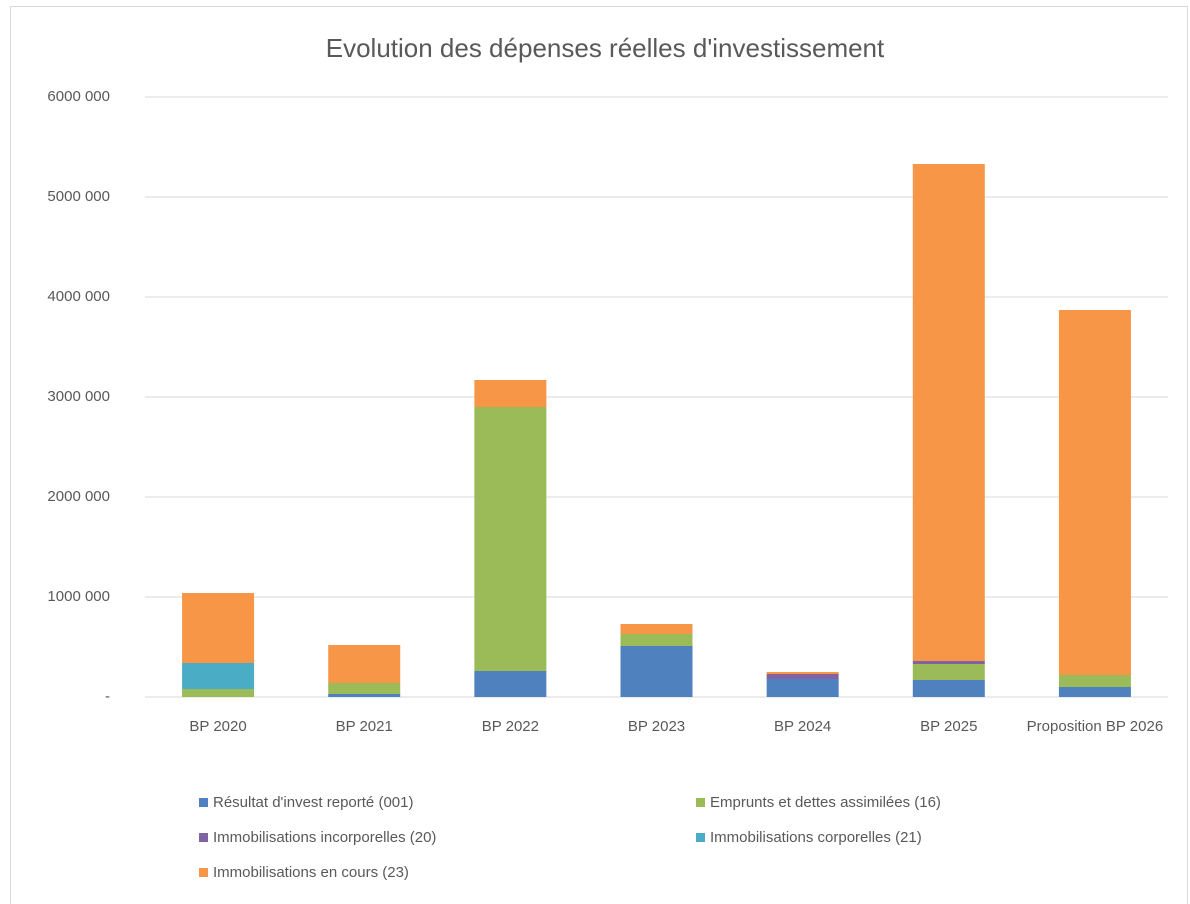  I want to click on legend-label: Immobilisations en cours (23), so click(311, 872).